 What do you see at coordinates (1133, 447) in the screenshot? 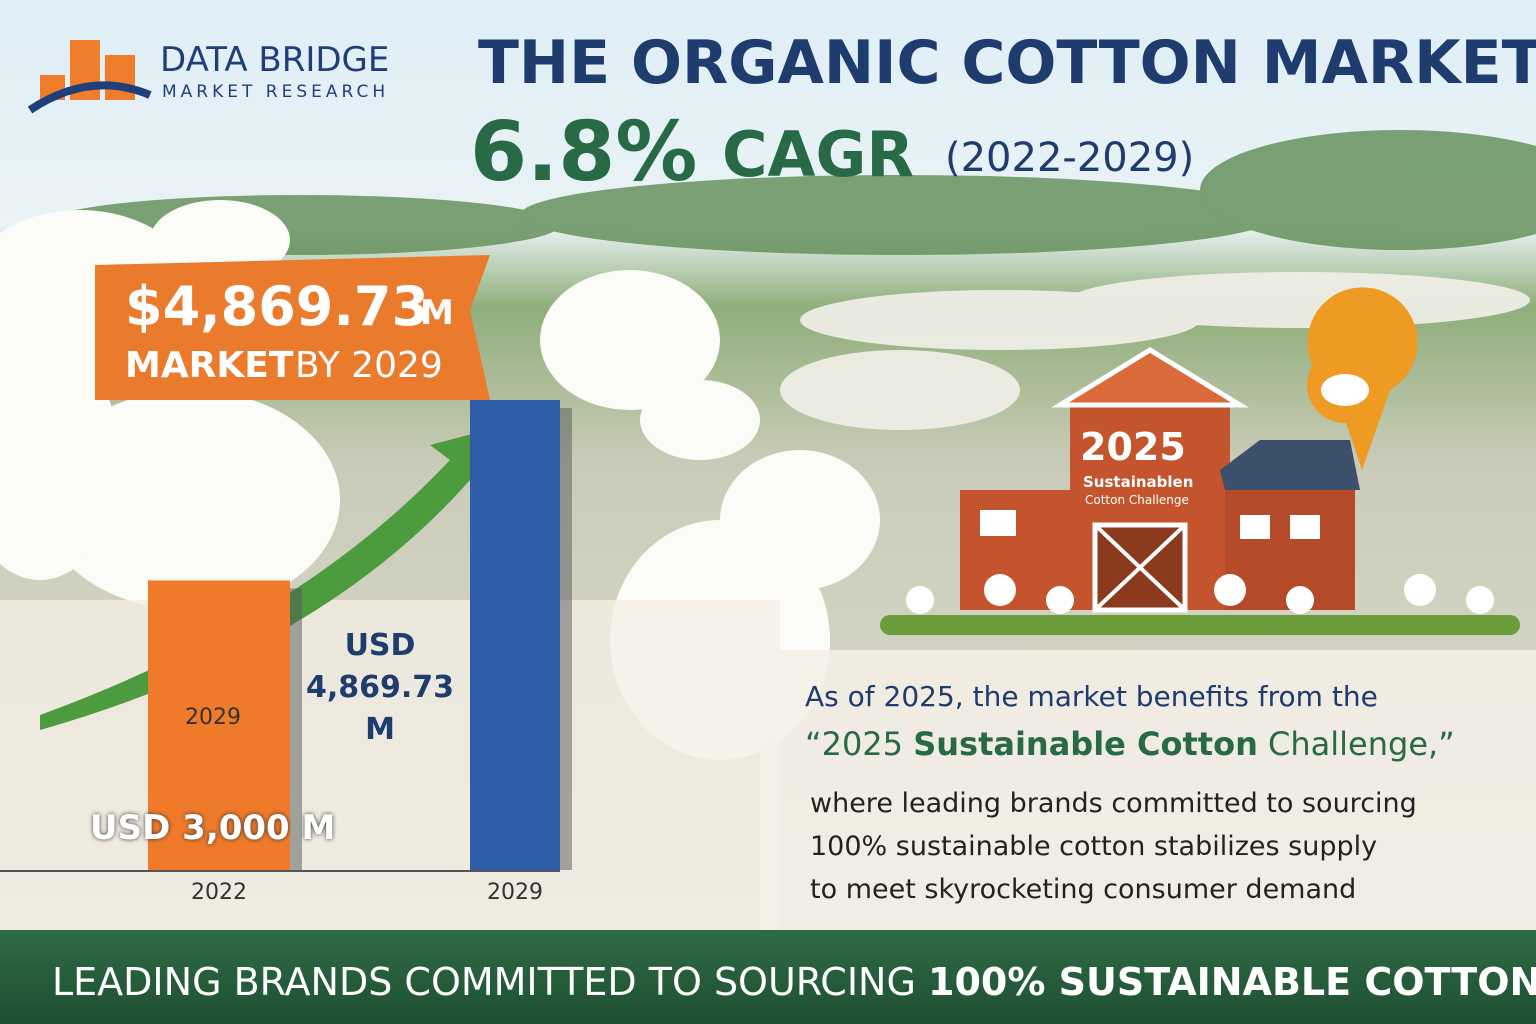
I see `barn-year: 2025` at bounding box center [1133, 447].